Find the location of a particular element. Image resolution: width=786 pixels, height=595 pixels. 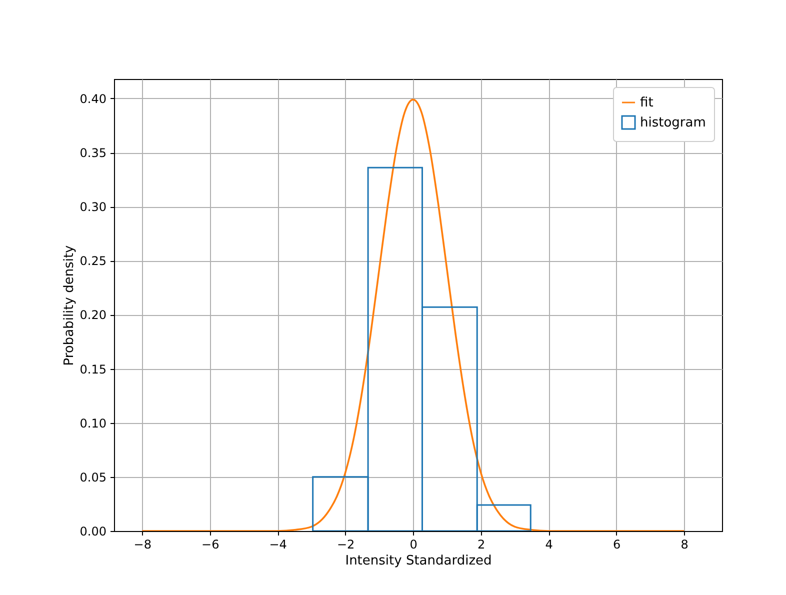

y-tick-label: 0.00 is located at coordinates (93, 531).